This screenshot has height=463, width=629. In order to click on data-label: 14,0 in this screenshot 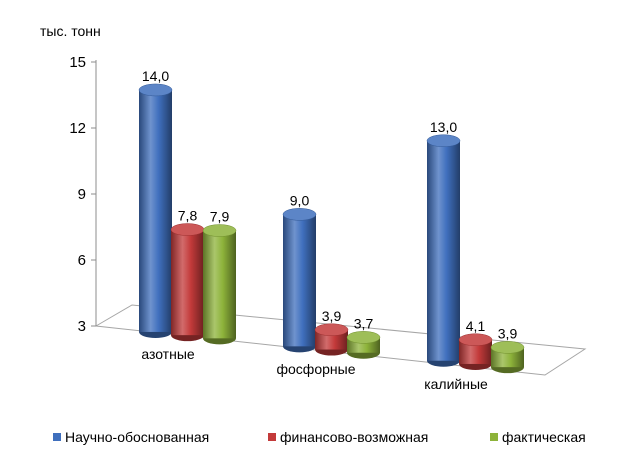, I will do `click(155, 76)`.